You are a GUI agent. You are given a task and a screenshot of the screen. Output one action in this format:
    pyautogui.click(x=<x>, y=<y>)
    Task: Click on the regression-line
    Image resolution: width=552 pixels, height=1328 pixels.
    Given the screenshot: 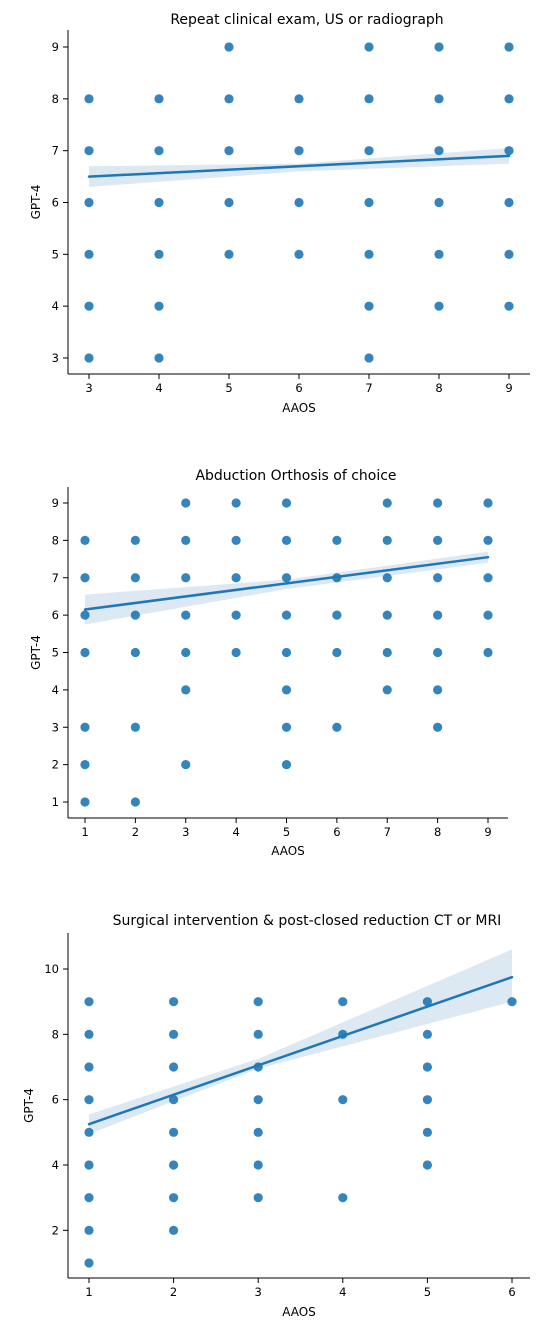 What is the action you would take?
    pyautogui.click(x=286, y=583)
    